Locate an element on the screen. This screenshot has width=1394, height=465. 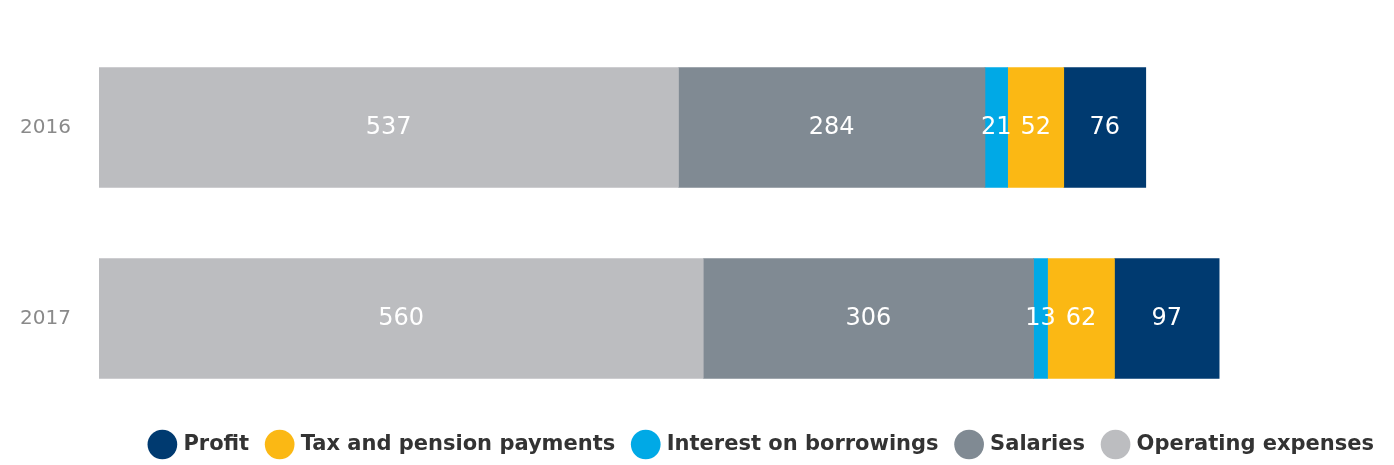
data-label: 537 is located at coordinates (388, 125).